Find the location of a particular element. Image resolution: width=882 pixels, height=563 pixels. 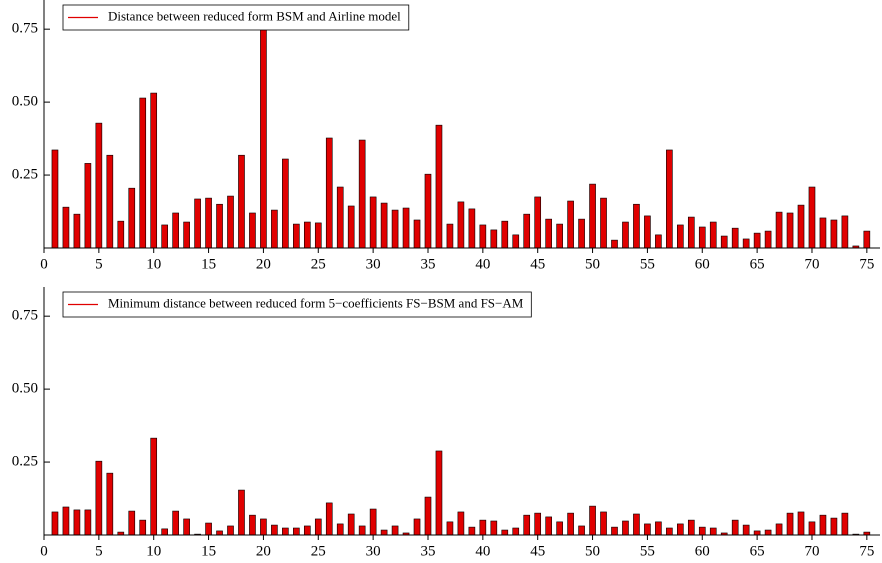

x-tick-label: 50 is located at coordinates (592, 264).